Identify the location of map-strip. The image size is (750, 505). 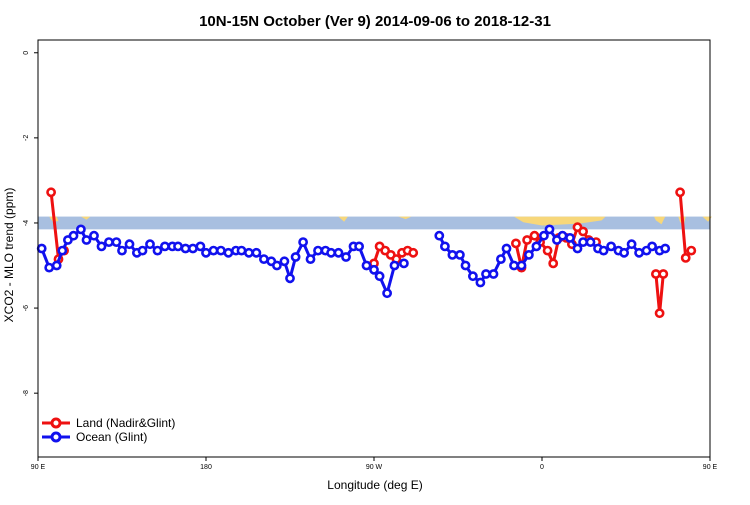
(375, 223).